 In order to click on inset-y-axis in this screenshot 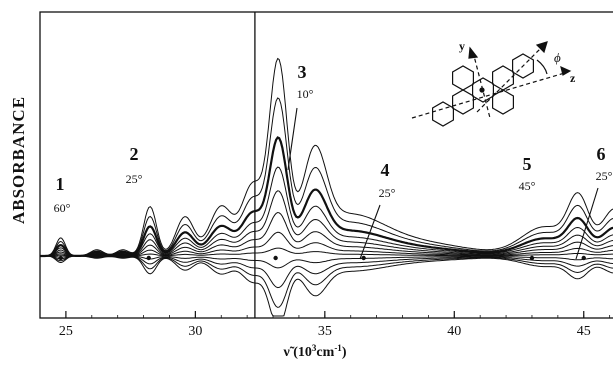, I will do `click(481, 85)`.